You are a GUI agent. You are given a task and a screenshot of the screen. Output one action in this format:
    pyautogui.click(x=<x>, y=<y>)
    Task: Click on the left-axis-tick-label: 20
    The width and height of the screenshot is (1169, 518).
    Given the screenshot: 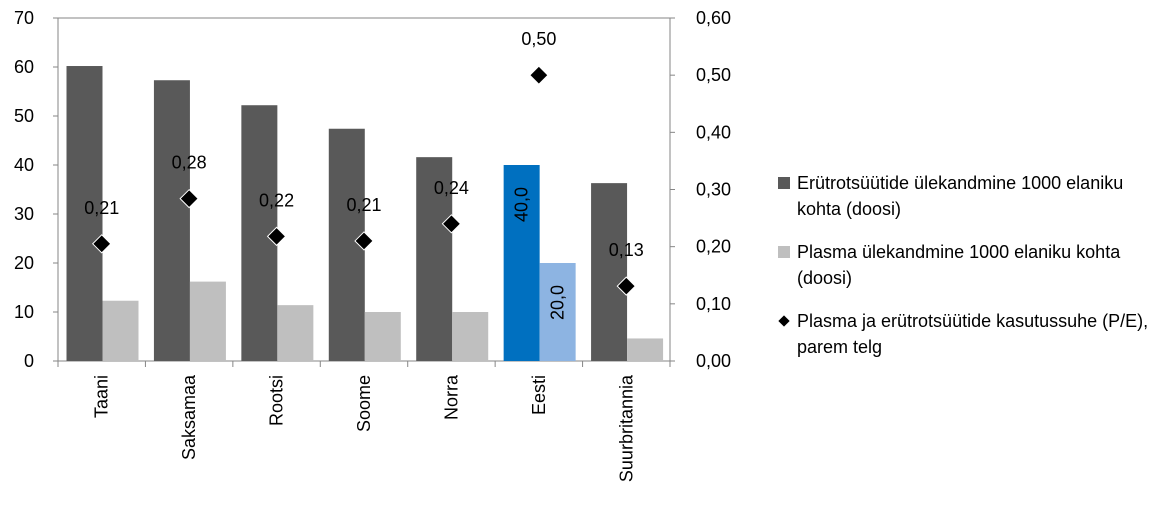 What is the action you would take?
    pyautogui.click(x=24, y=263)
    